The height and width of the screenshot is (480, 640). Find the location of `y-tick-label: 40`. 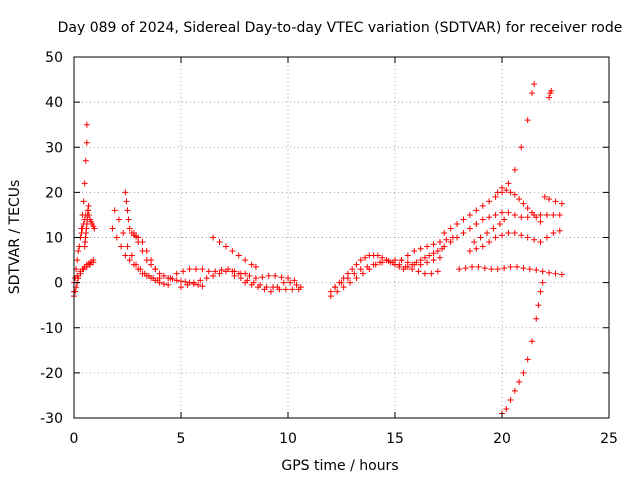

y-tick-label: 40 is located at coordinates (54, 103).